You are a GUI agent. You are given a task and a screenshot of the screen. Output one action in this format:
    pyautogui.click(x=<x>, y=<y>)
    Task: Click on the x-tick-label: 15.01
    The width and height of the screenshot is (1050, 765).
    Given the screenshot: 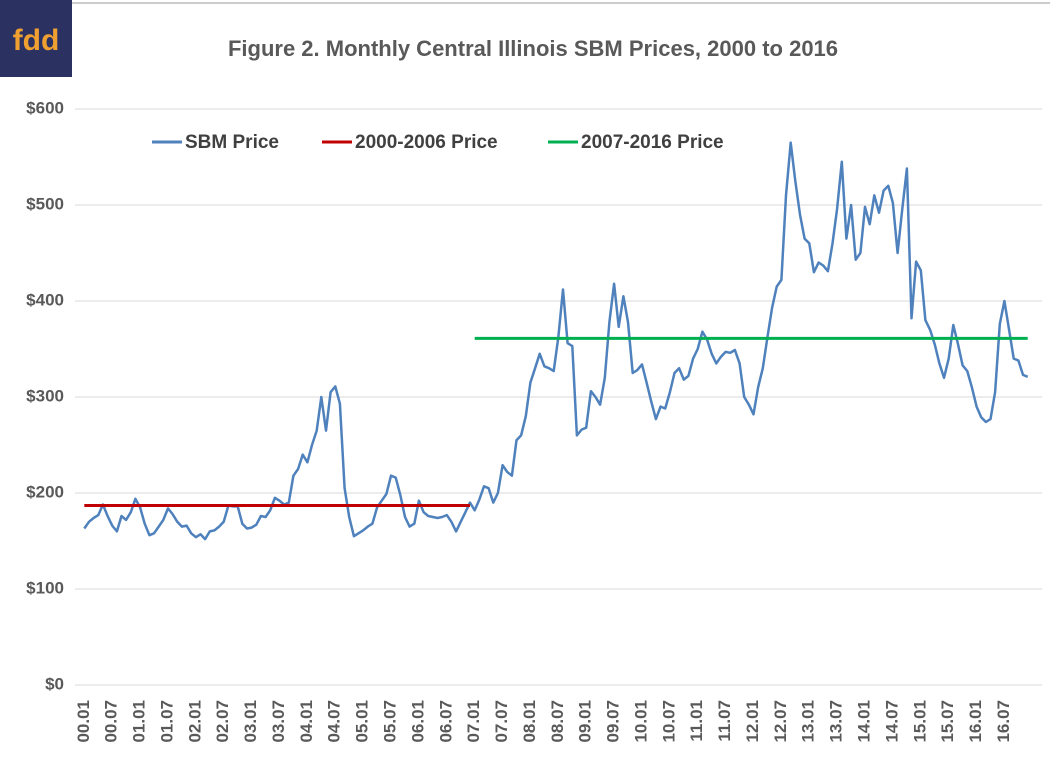 What is the action you would take?
    pyautogui.click(x=919, y=721)
    